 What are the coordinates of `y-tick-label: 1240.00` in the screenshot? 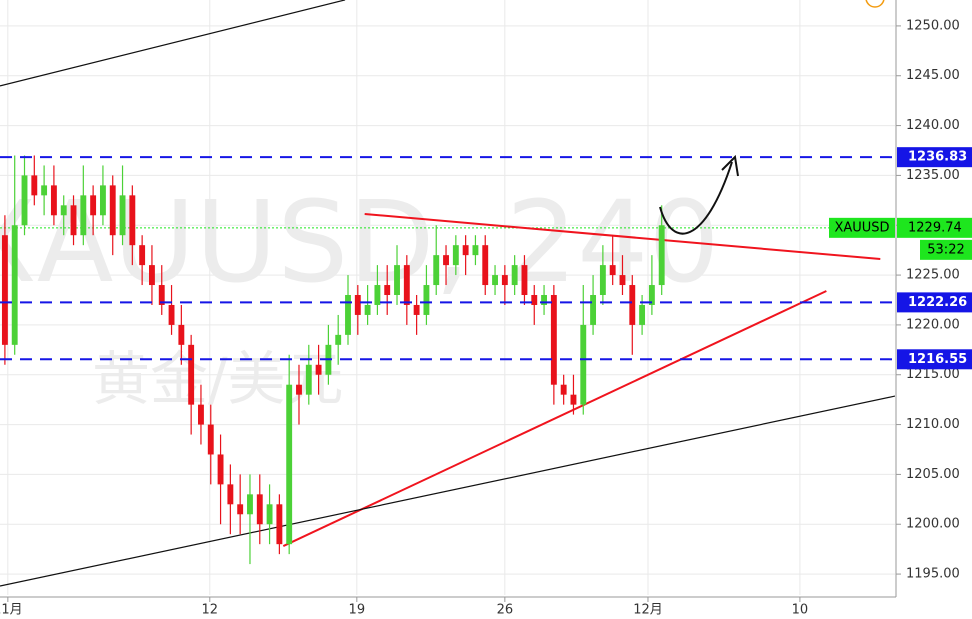 It's located at (933, 125).